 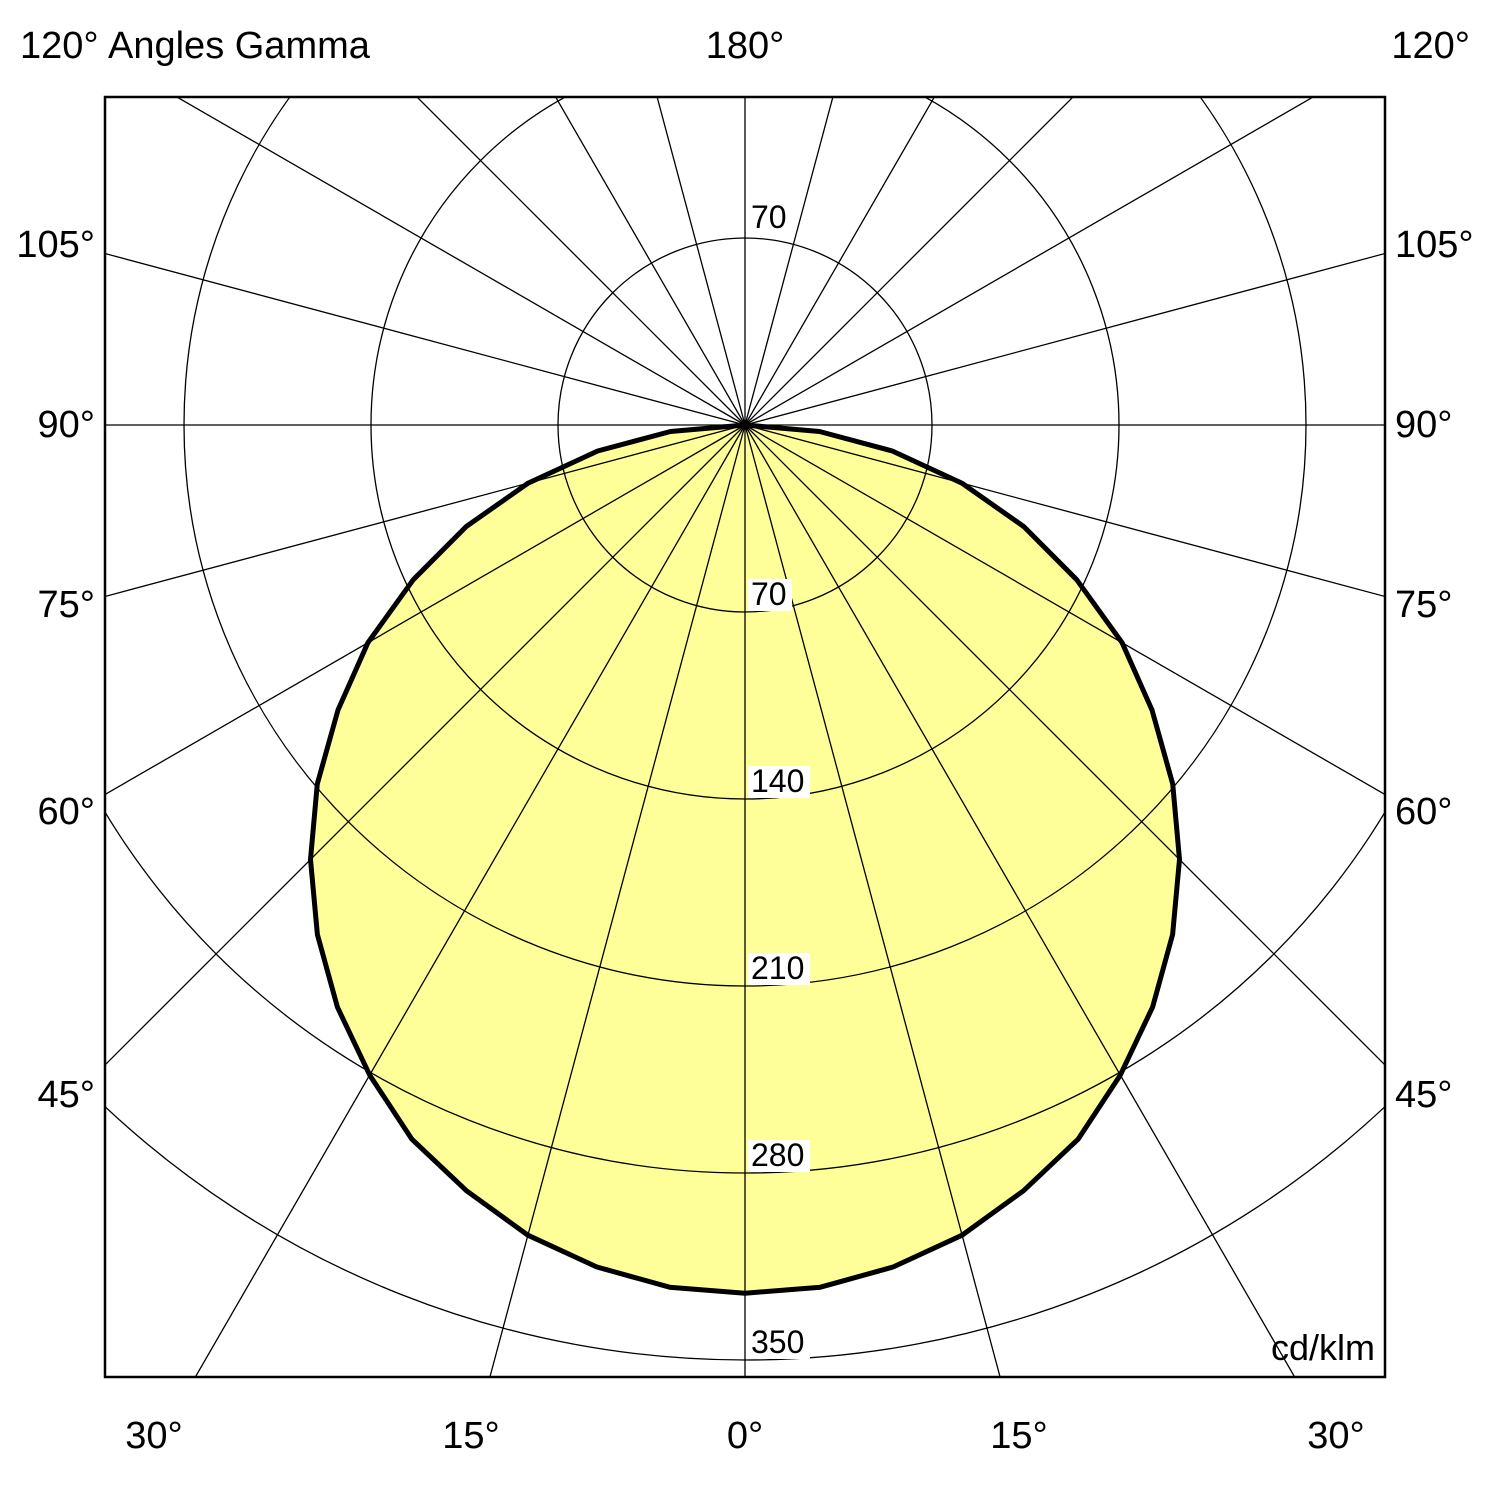 I want to click on angle-label: 180°, so click(x=745, y=46).